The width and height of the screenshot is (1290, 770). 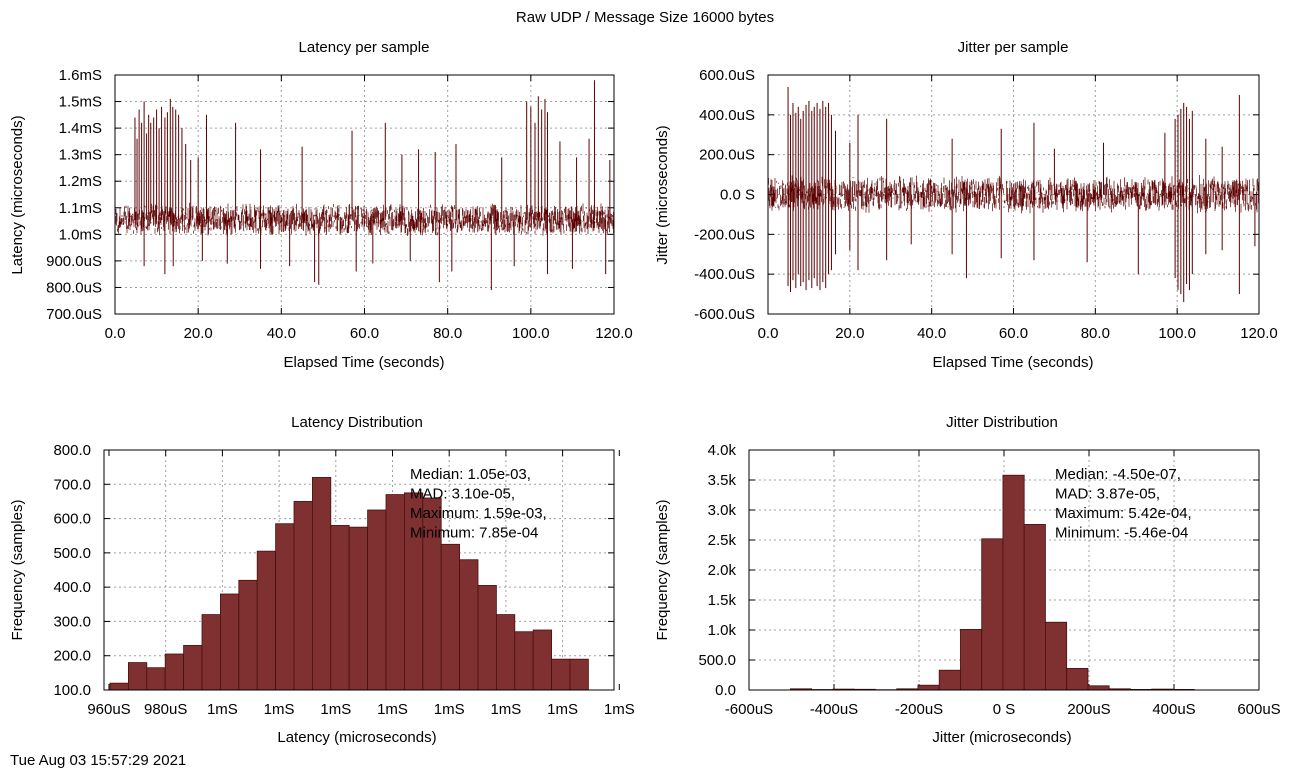 What do you see at coordinates (919, 709) in the screenshot?
I see `x-tick-label: -200uS` at bounding box center [919, 709].